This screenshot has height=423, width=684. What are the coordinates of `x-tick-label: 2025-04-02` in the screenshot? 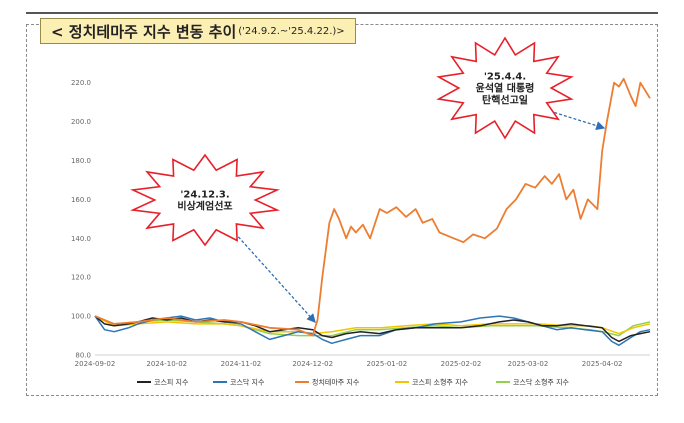 It's located at (602, 364).